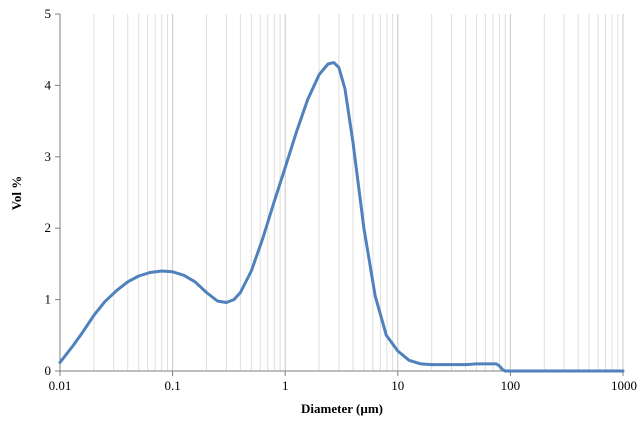  I want to click on x-tick-label: 0.1, so click(172, 385).